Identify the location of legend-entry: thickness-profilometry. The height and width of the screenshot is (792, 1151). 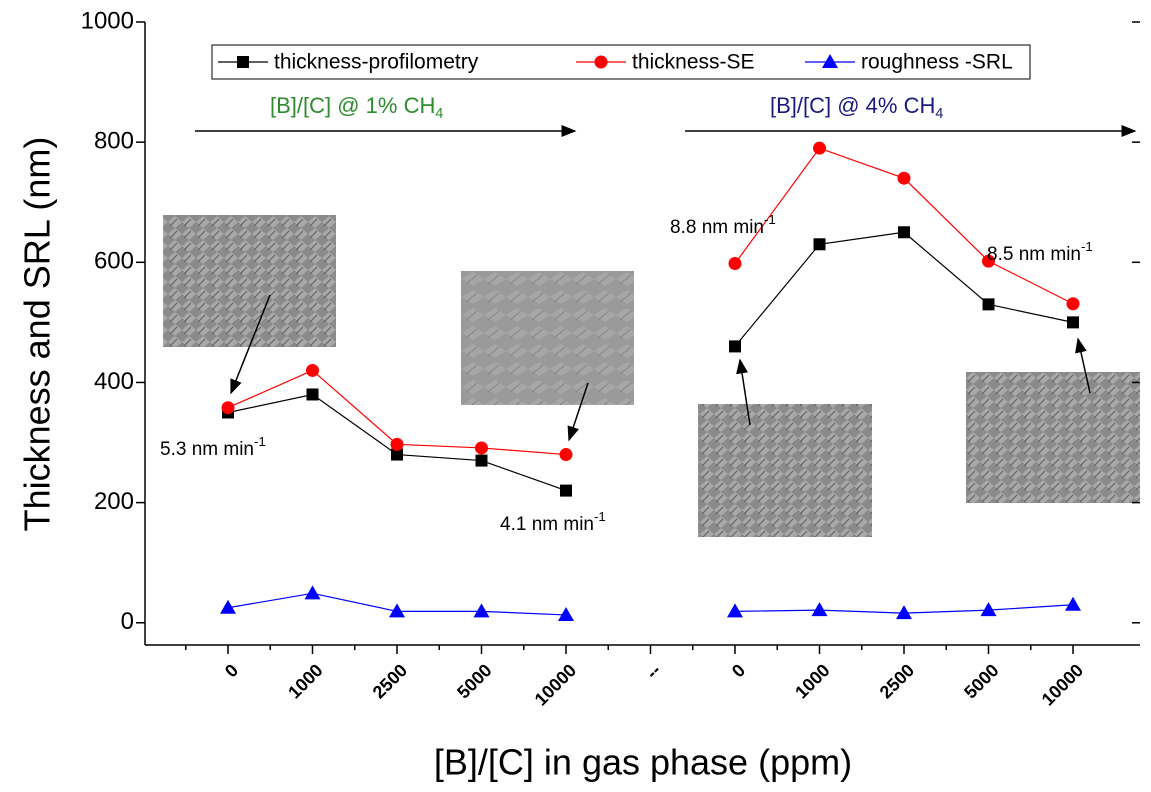
(348, 62).